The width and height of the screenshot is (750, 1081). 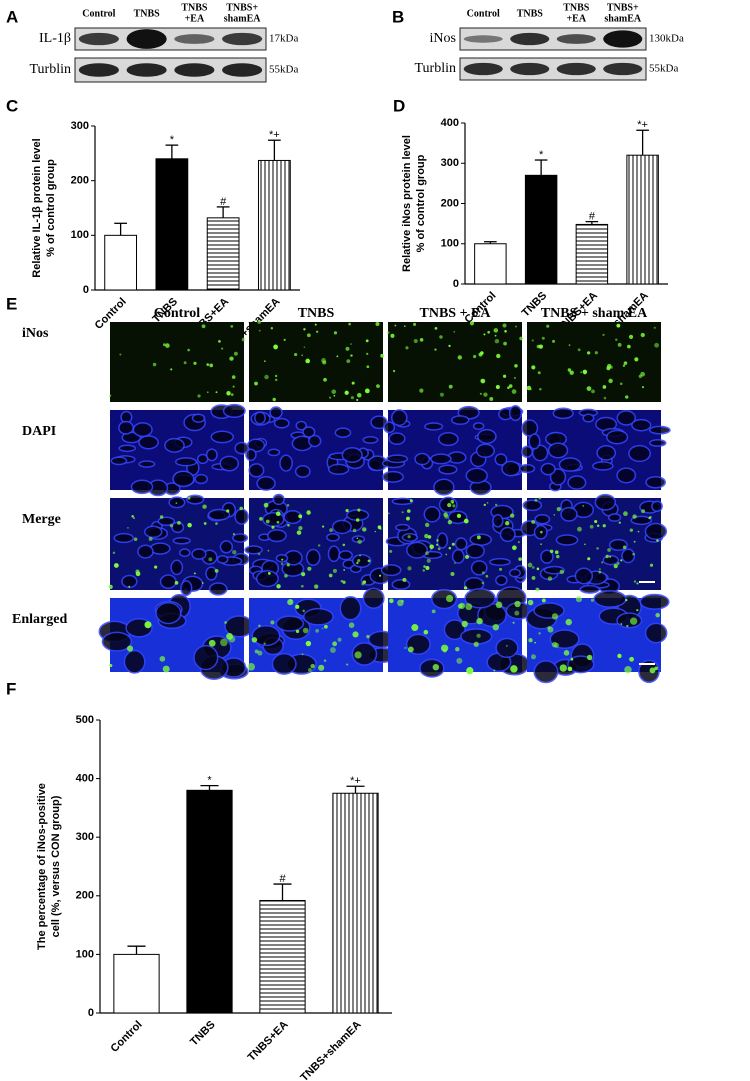 I want to click on y-tick-label: 200, so click(x=450, y=203).